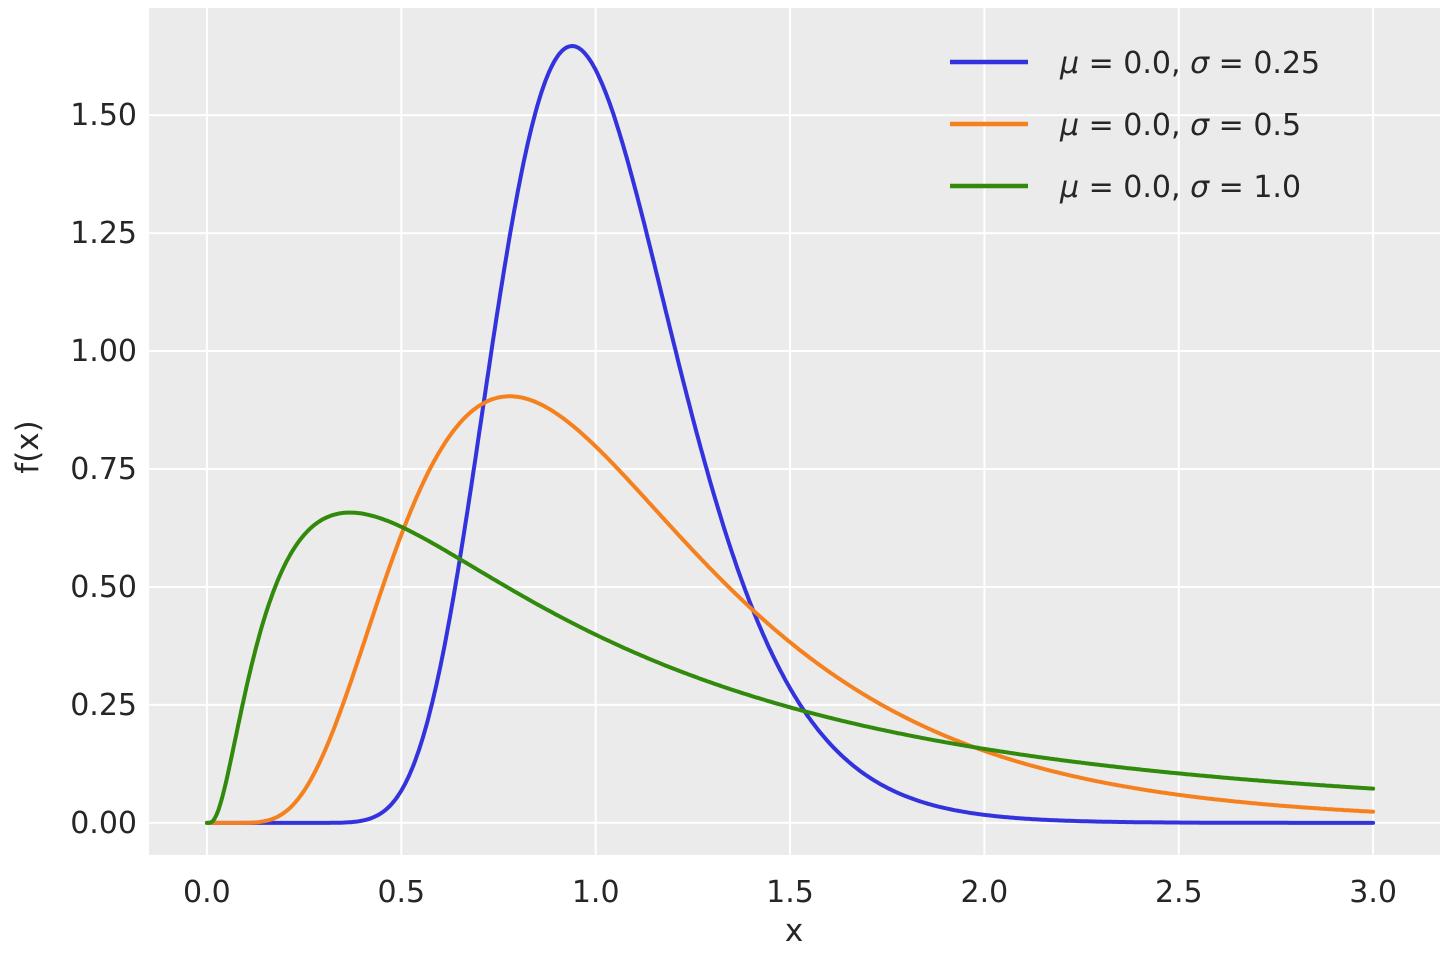 The image size is (1440, 960). Describe the element at coordinates (401, 892) in the screenshot. I see `x-tick-label: 0.5` at that location.